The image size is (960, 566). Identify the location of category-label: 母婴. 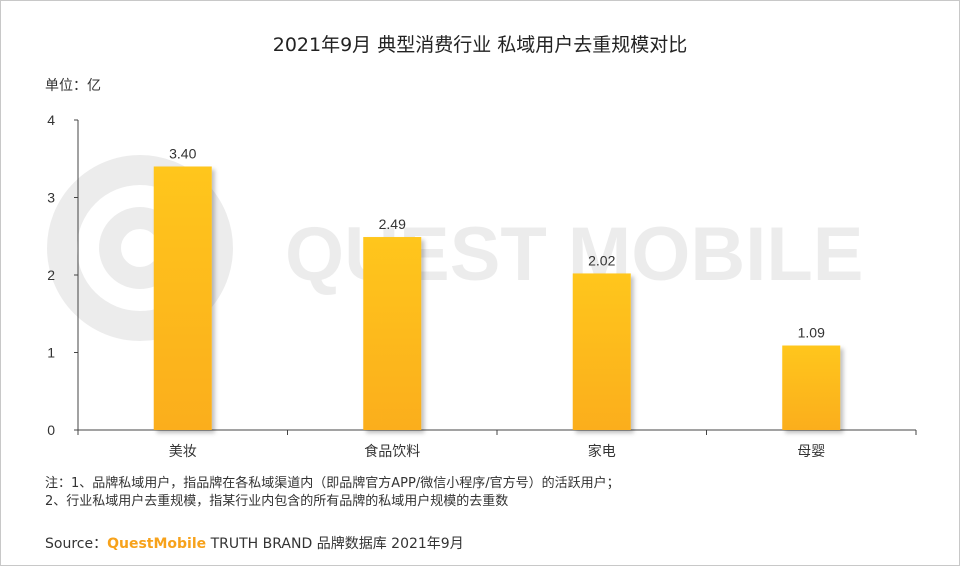
(811, 452).